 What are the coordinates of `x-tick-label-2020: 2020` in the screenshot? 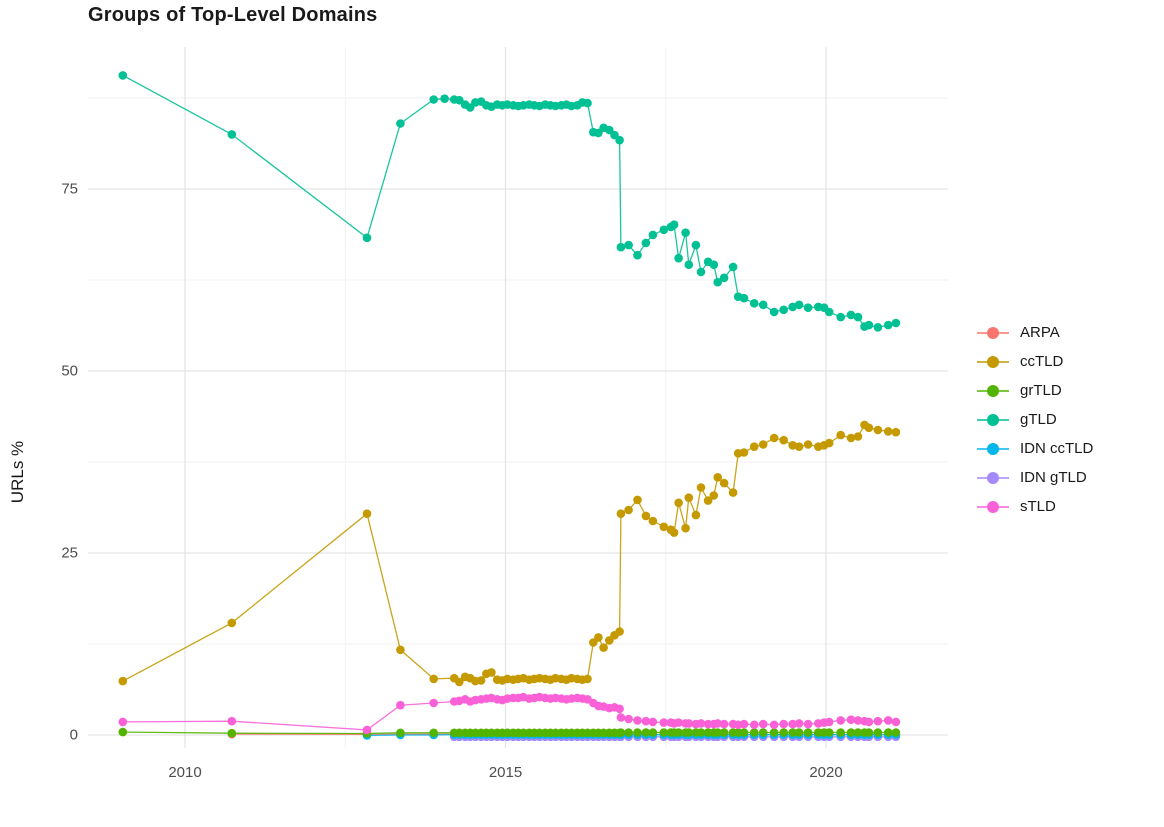 It's located at (826, 772).